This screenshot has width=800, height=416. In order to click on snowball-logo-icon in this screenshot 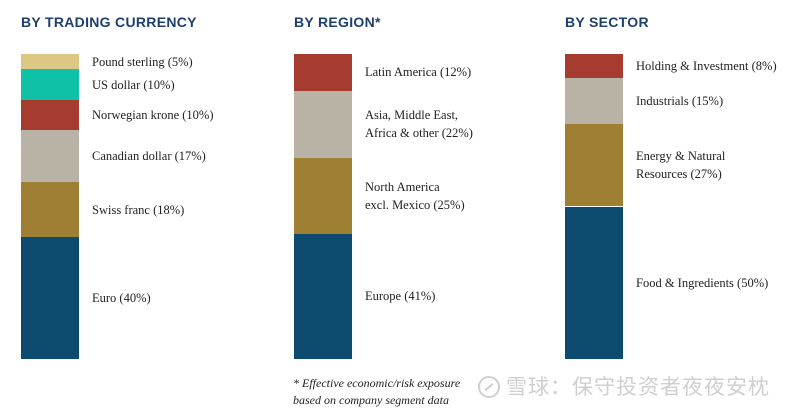, I will do `click(489, 387)`.